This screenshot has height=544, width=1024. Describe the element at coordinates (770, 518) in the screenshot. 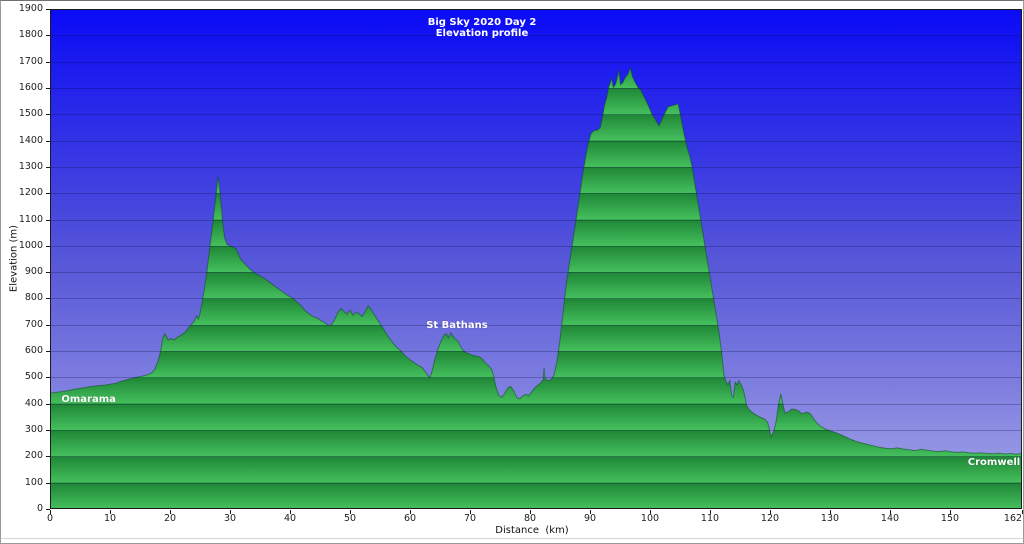

I see `x-tick-label: 120` at that location.